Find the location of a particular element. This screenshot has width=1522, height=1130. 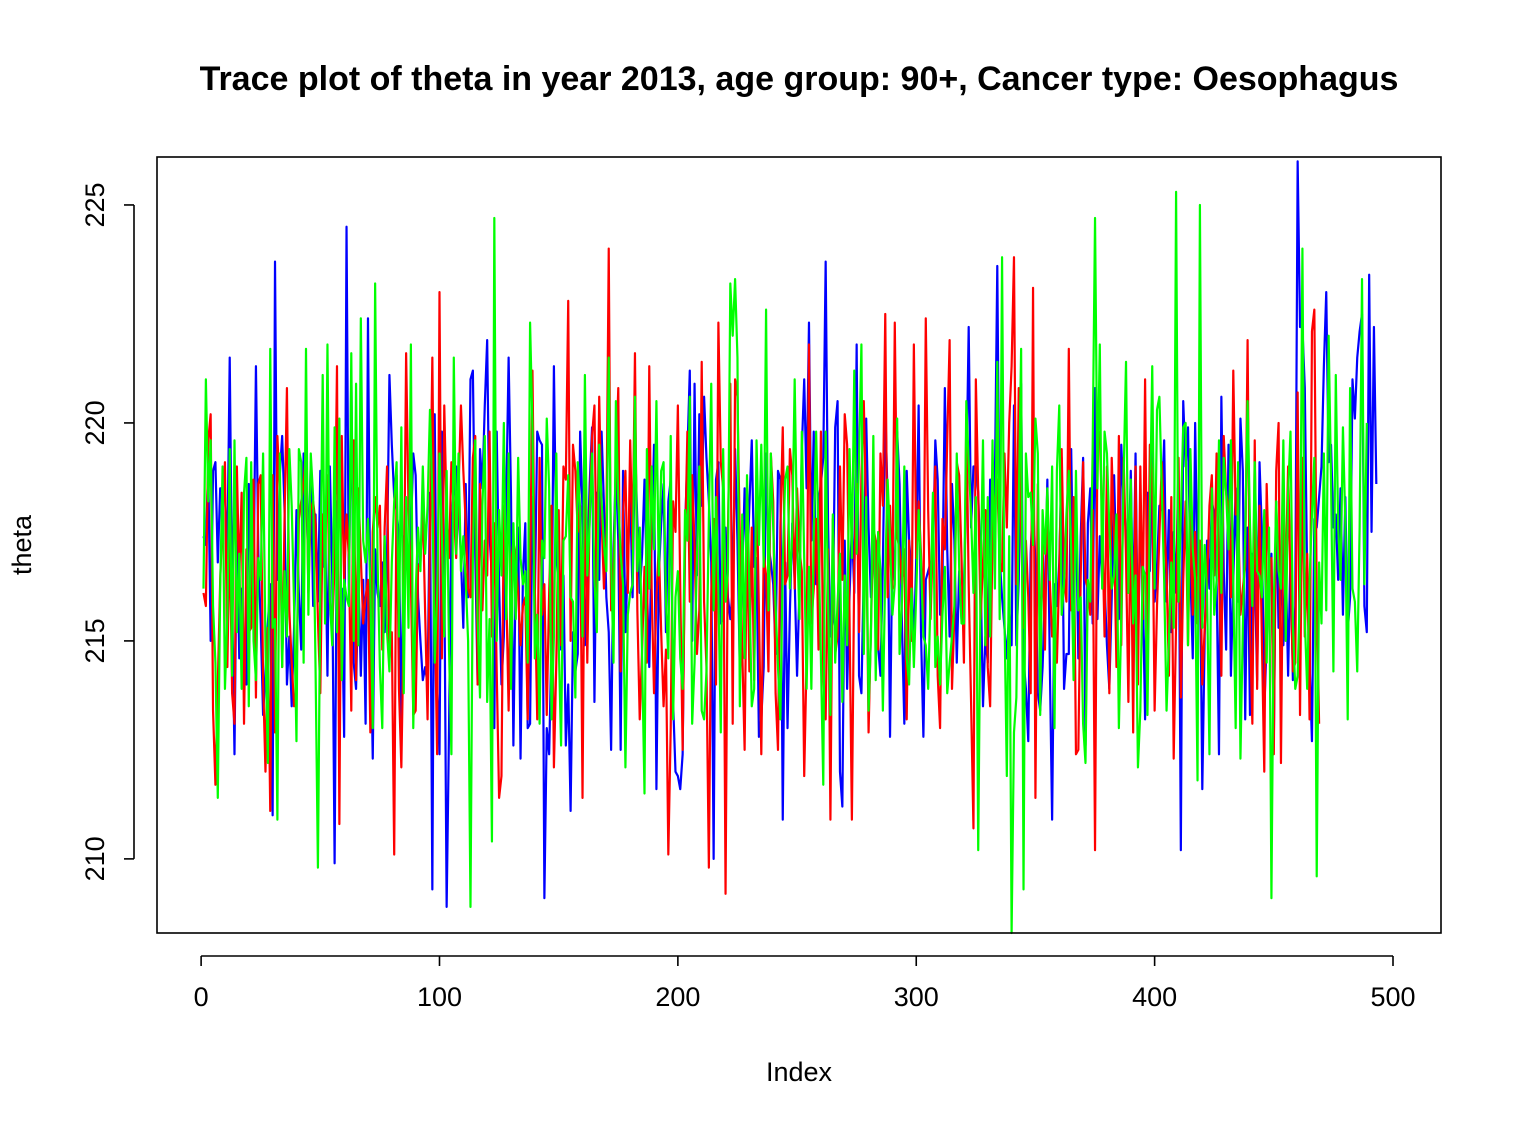

x-tick-label: 300 is located at coordinates (916, 997).